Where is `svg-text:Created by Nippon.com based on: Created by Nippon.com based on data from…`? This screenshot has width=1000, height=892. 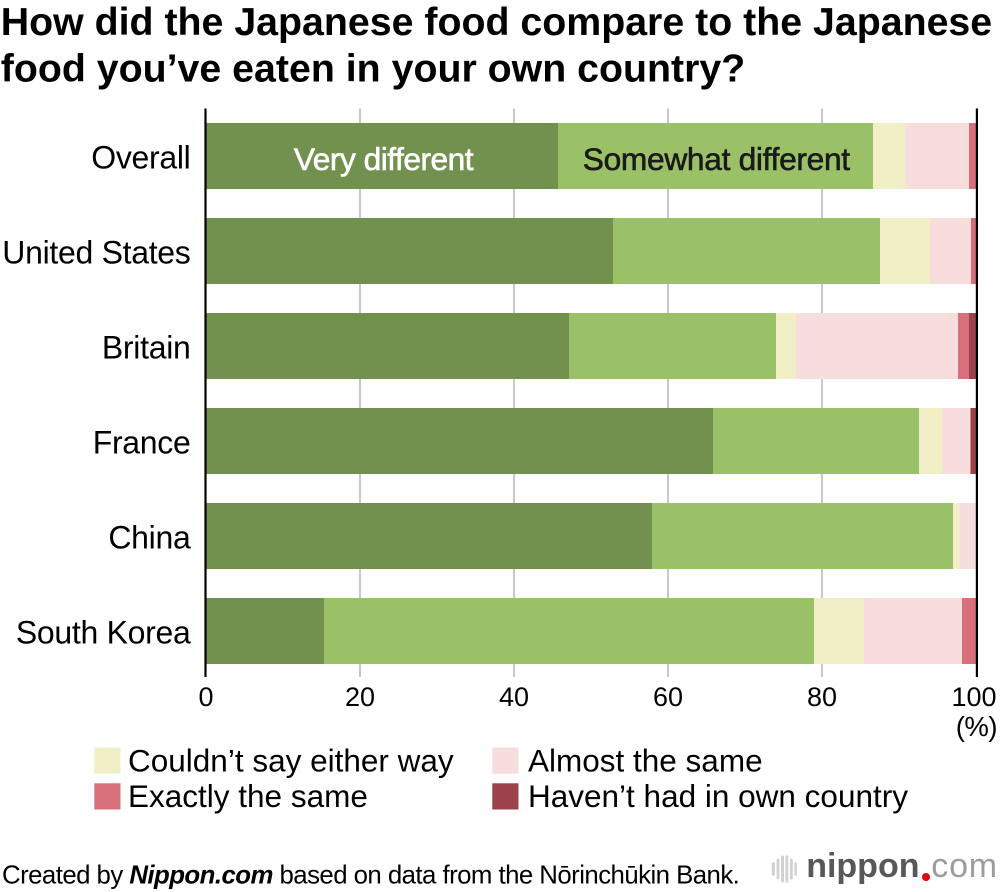 svg-text:Created by Nippon.com based on: Created by Nippon.com based on data from… is located at coordinates (370, 876).